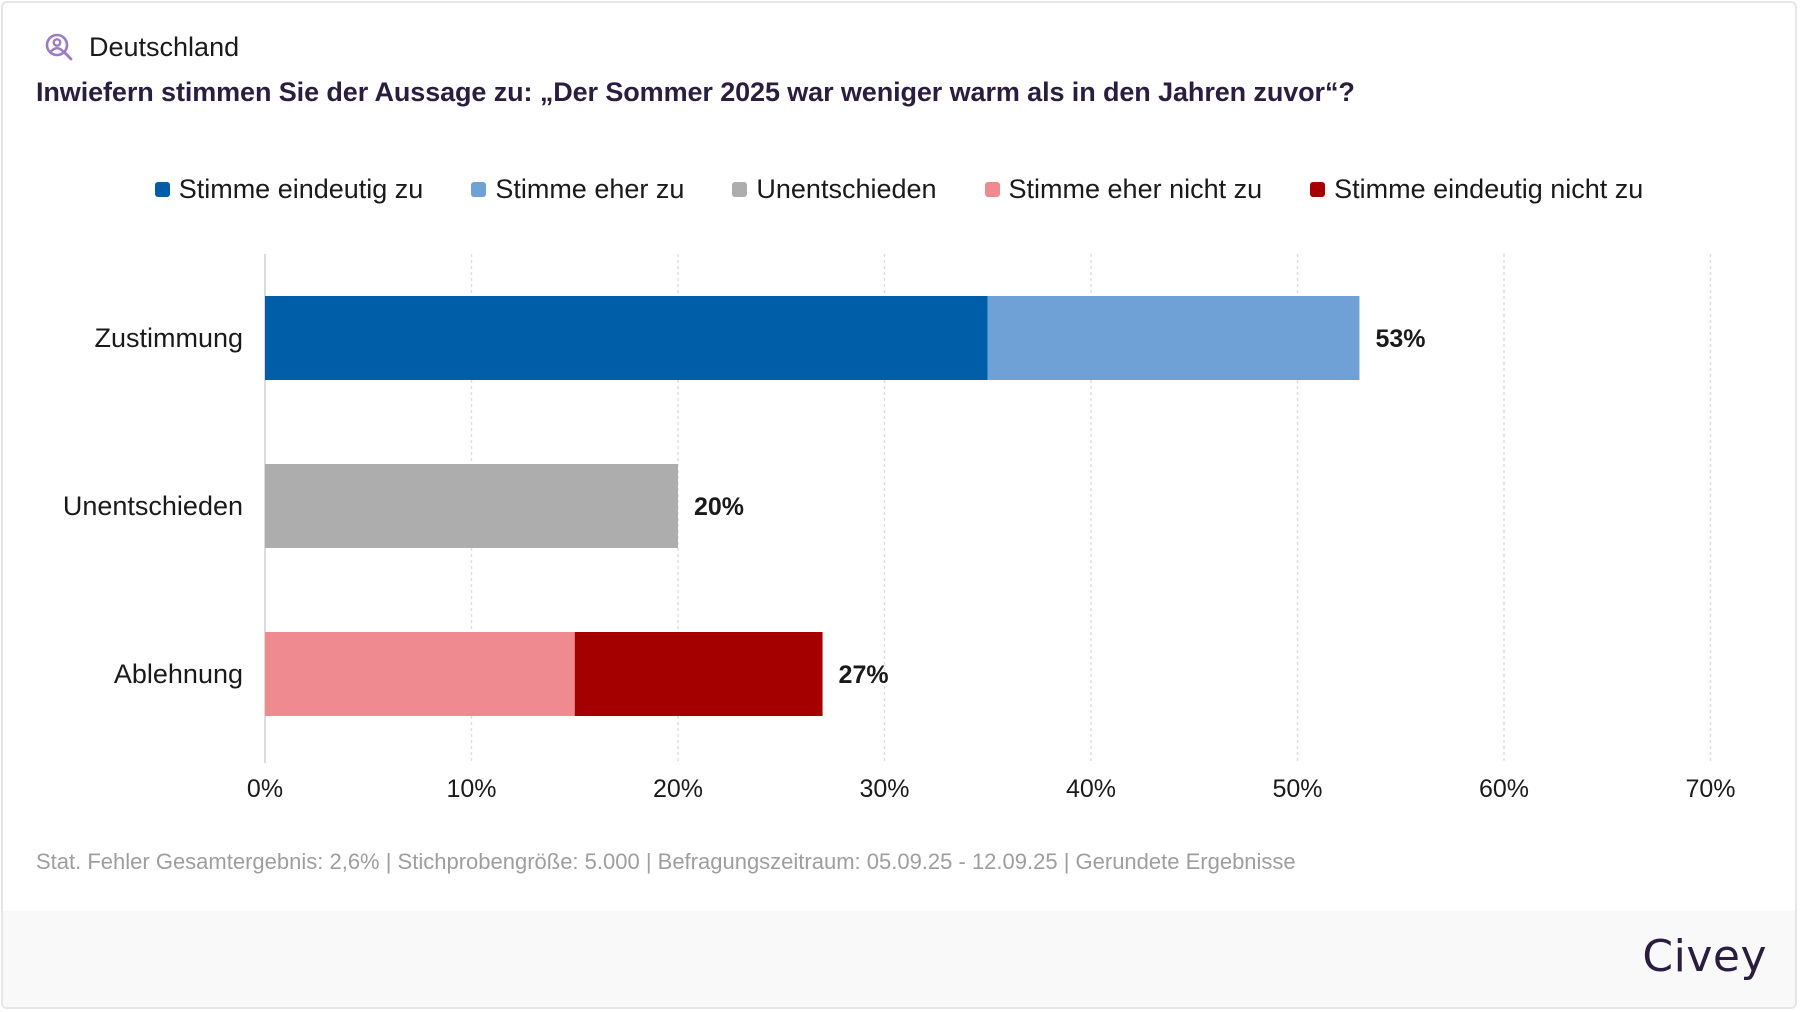 The width and height of the screenshot is (1800, 1012). What do you see at coordinates (420, 674) in the screenshot?
I see `bar-segment-stimme-eher-nicht-zu` at bounding box center [420, 674].